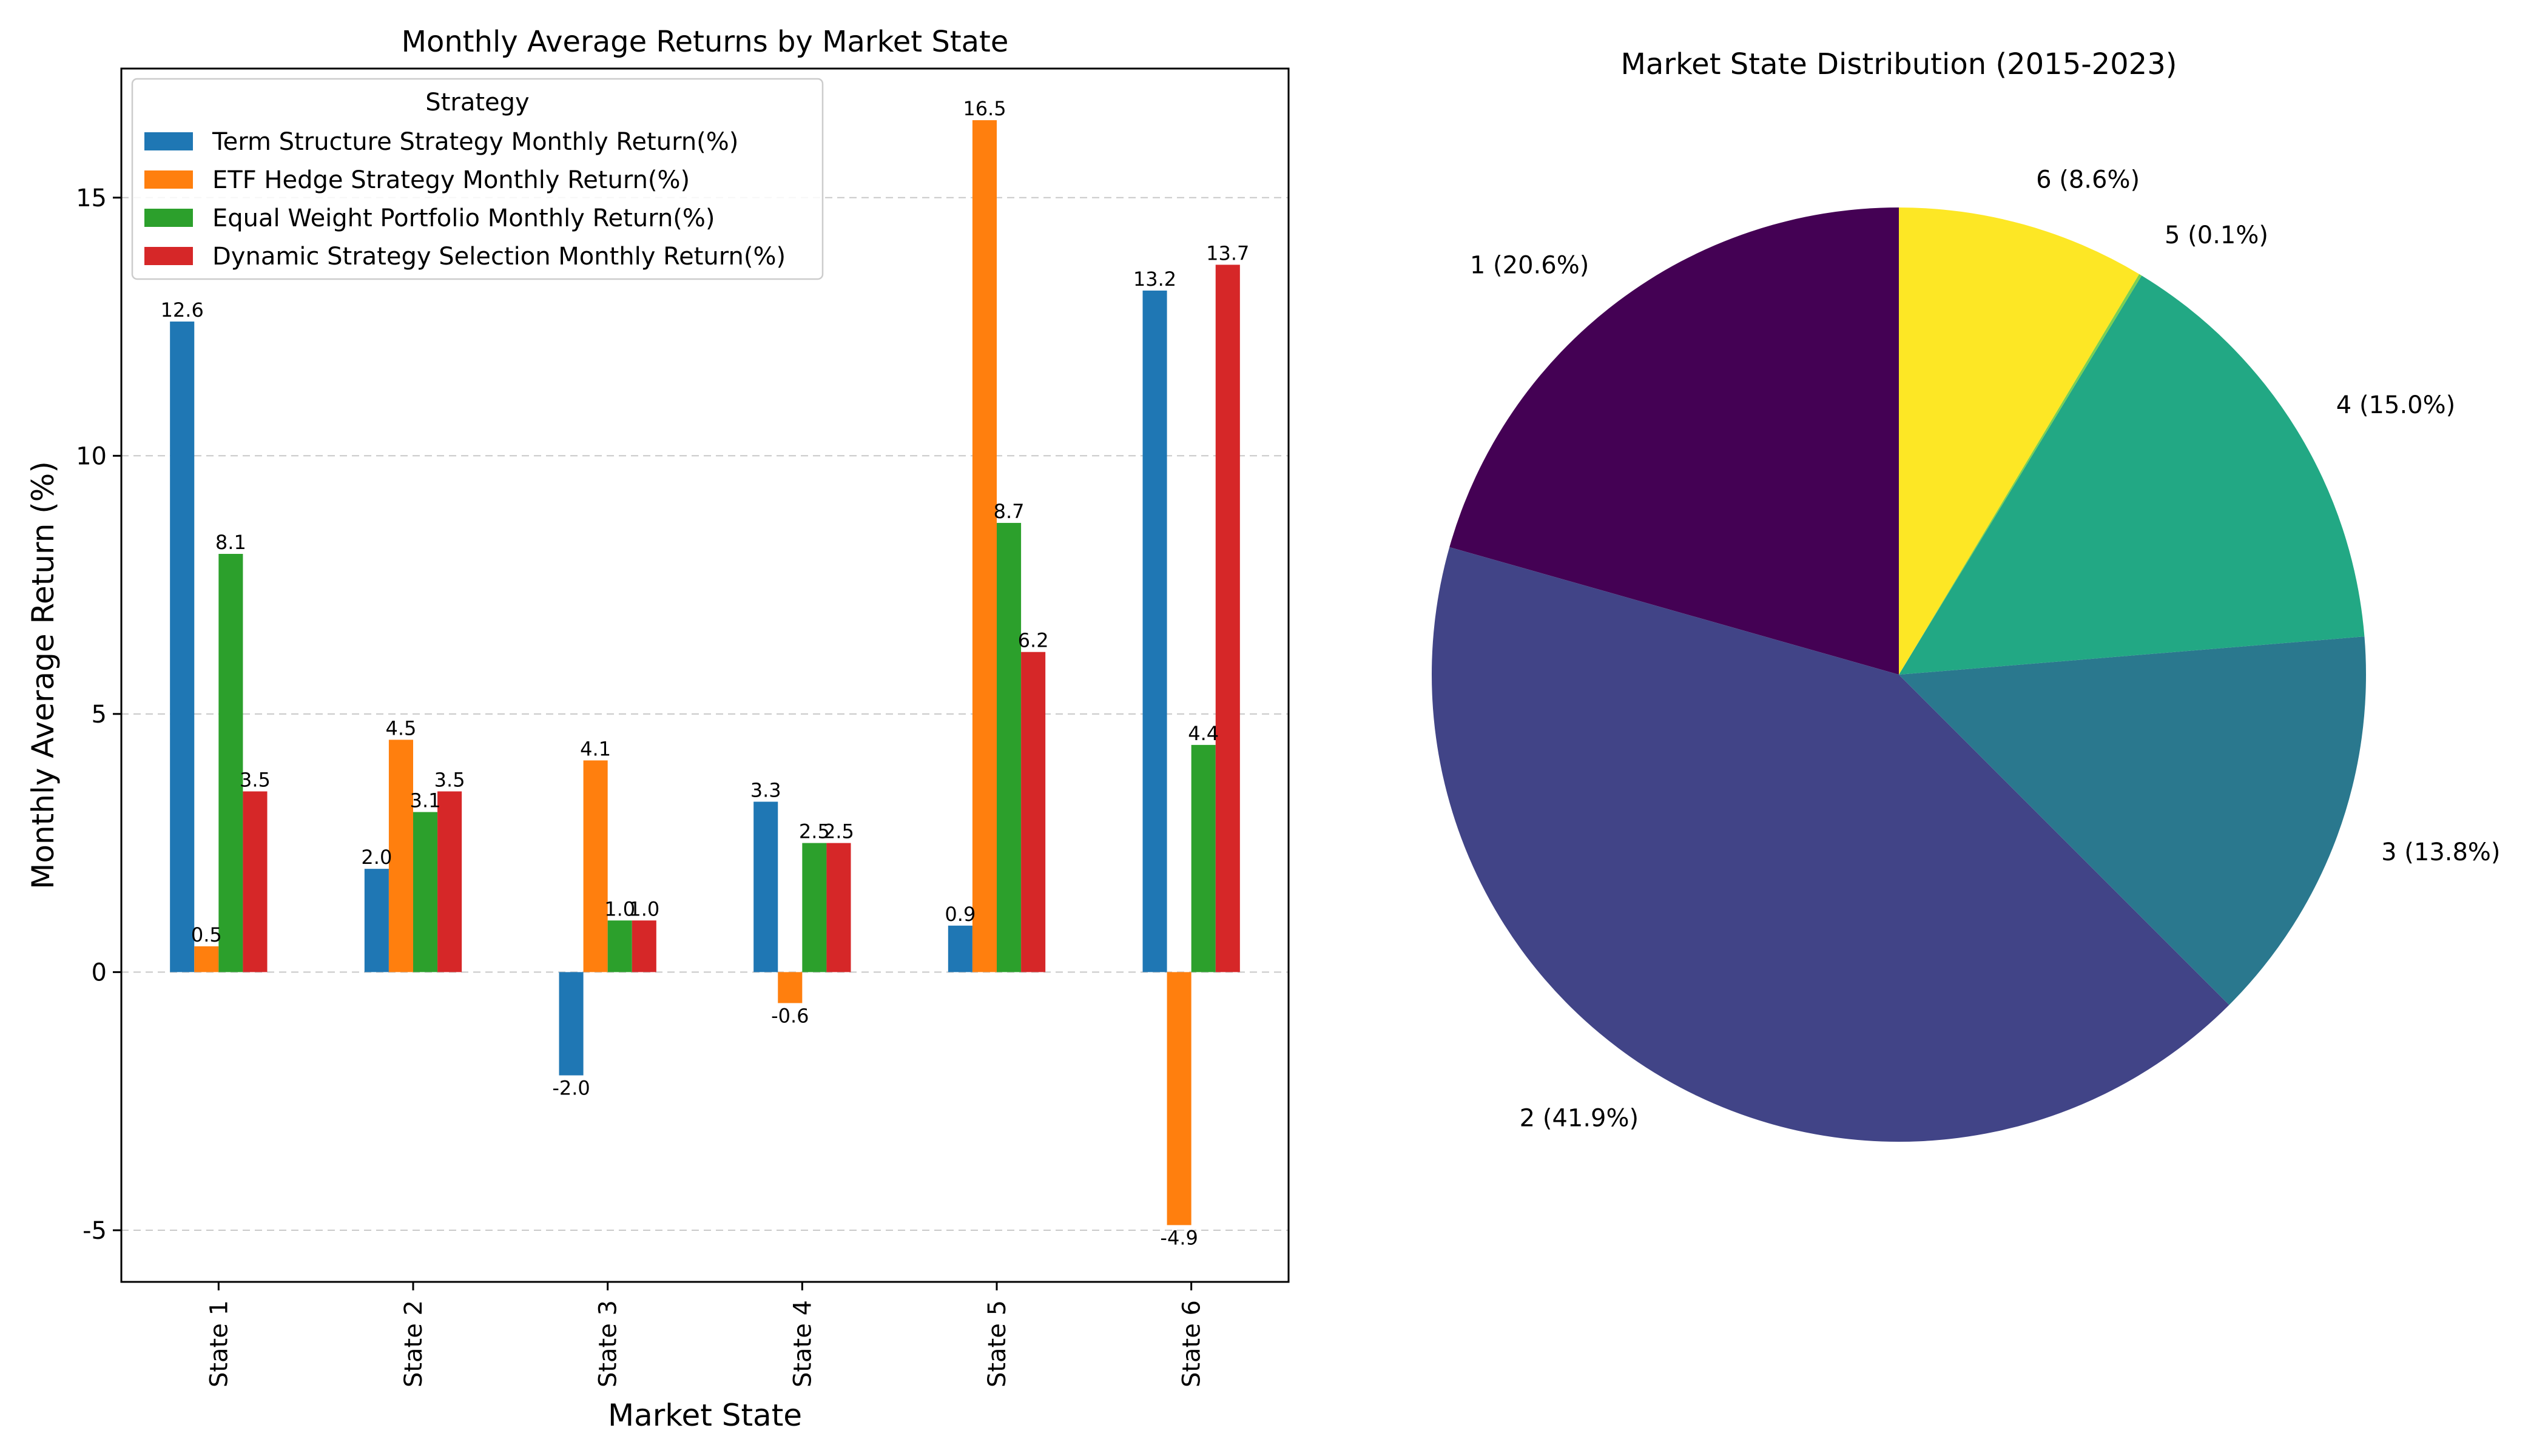  I want to click on pie-slice-label: 2 (41.9%), so click(1579, 1118).